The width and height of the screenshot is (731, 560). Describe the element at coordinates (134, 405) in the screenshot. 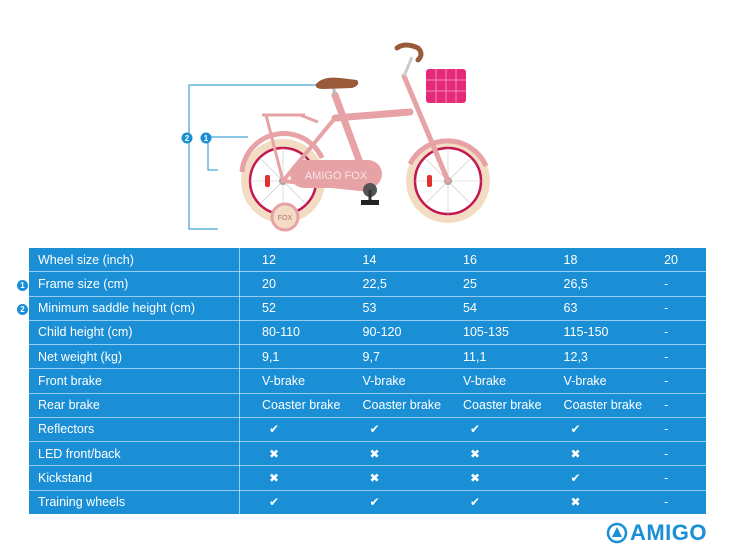

I see `row-label: Rear brake` at that location.